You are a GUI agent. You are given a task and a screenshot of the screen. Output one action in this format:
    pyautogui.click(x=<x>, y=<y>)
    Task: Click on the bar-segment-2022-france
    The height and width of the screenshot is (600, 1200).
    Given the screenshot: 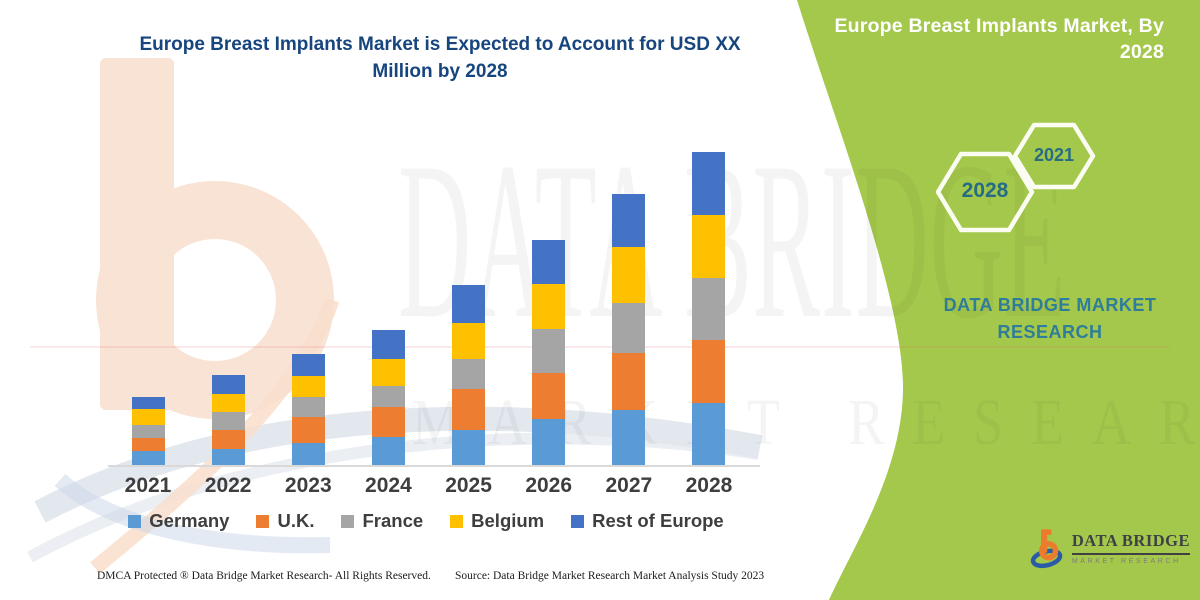 What is the action you would take?
    pyautogui.click(x=228, y=421)
    